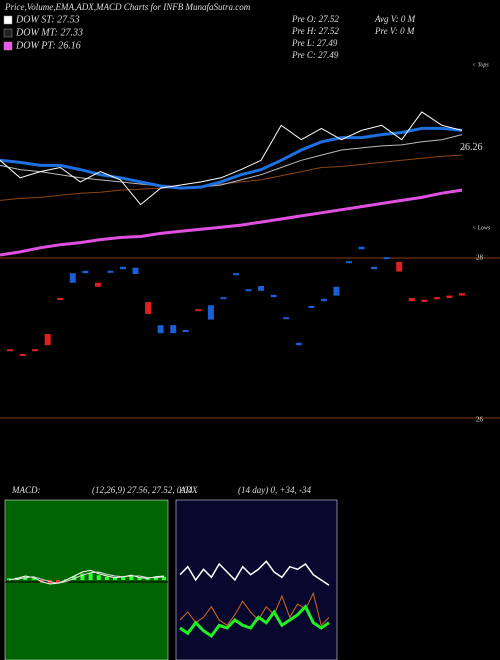 The image size is (500, 660). Describe the element at coordinates (394, 31) in the screenshot. I see `prev-volume: Pre V: 0 M` at that location.